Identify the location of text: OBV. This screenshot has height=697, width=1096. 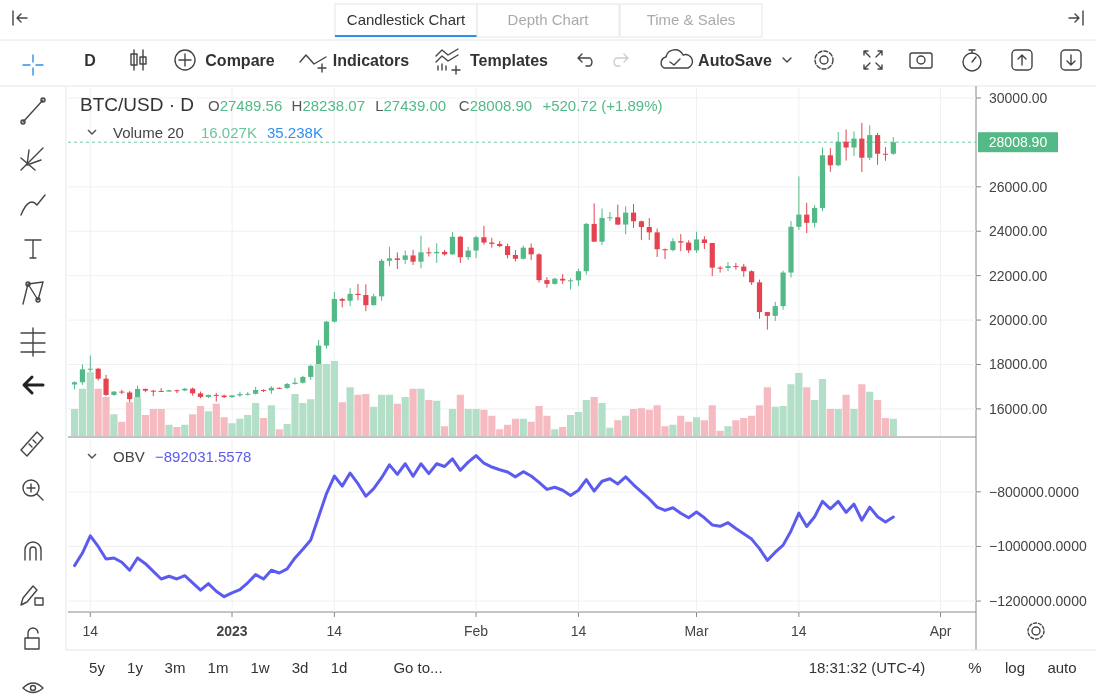
(129, 456).